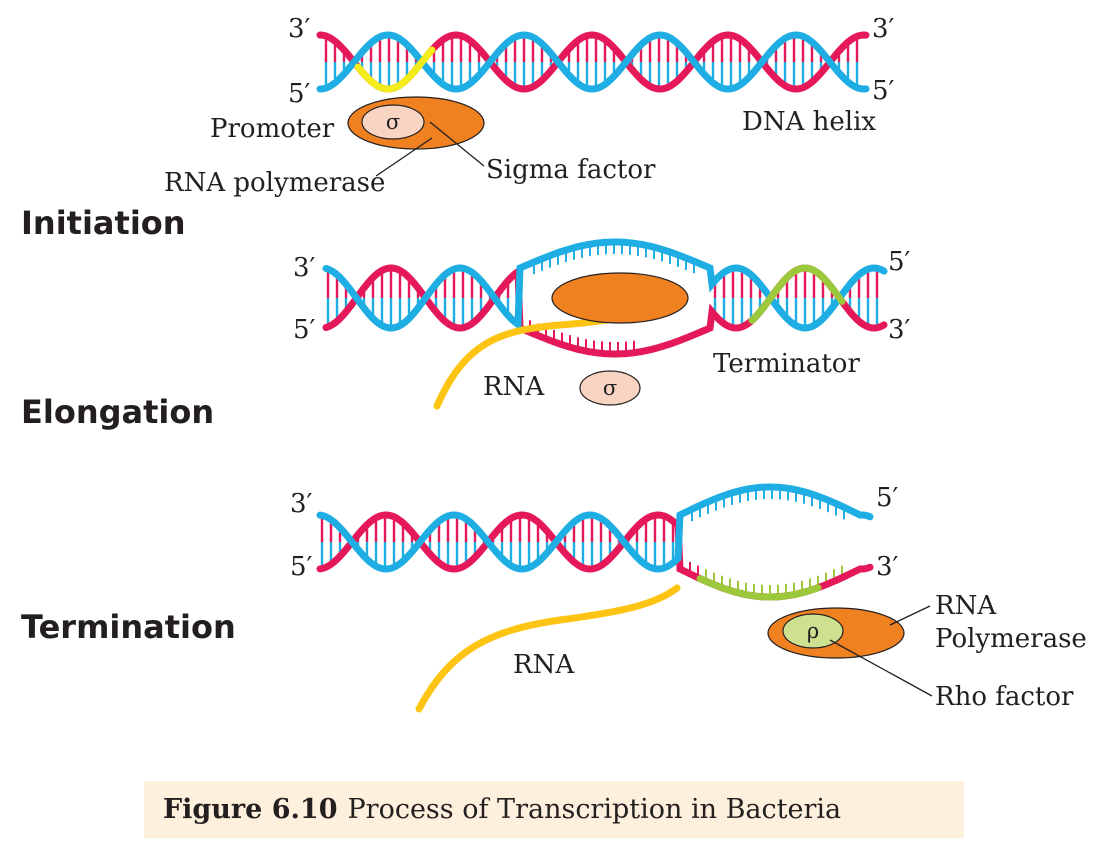 Image resolution: width=1103 pixels, height=852 pixels. Describe the element at coordinates (299, 29) in the screenshot. I see `end-label-3prime-left: 3′` at that location.